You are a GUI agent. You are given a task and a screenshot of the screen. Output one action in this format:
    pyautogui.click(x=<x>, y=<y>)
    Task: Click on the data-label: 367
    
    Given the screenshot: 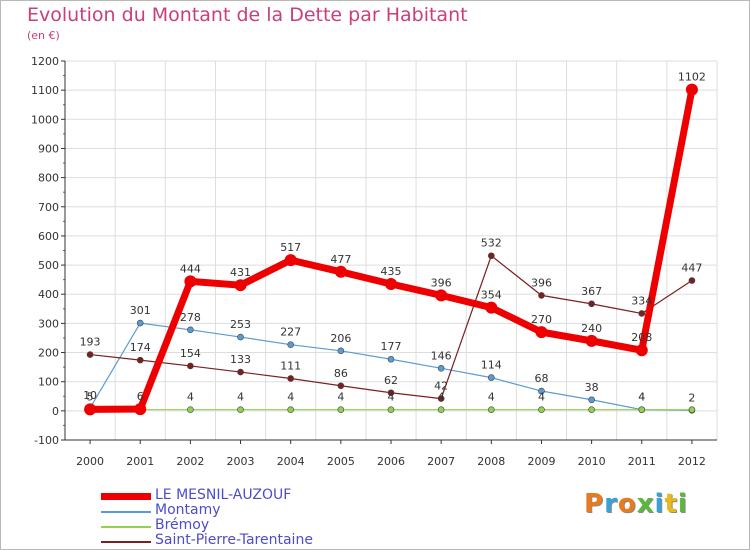 What is the action you would take?
    pyautogui.click(x=591, y=291)
    